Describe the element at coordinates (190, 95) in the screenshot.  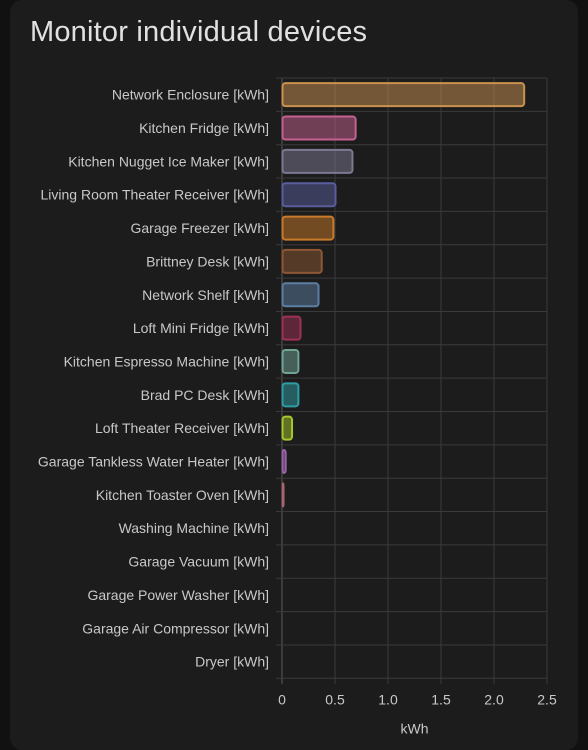
I see `category-label: Network Enclosure [kWh]` at that location.